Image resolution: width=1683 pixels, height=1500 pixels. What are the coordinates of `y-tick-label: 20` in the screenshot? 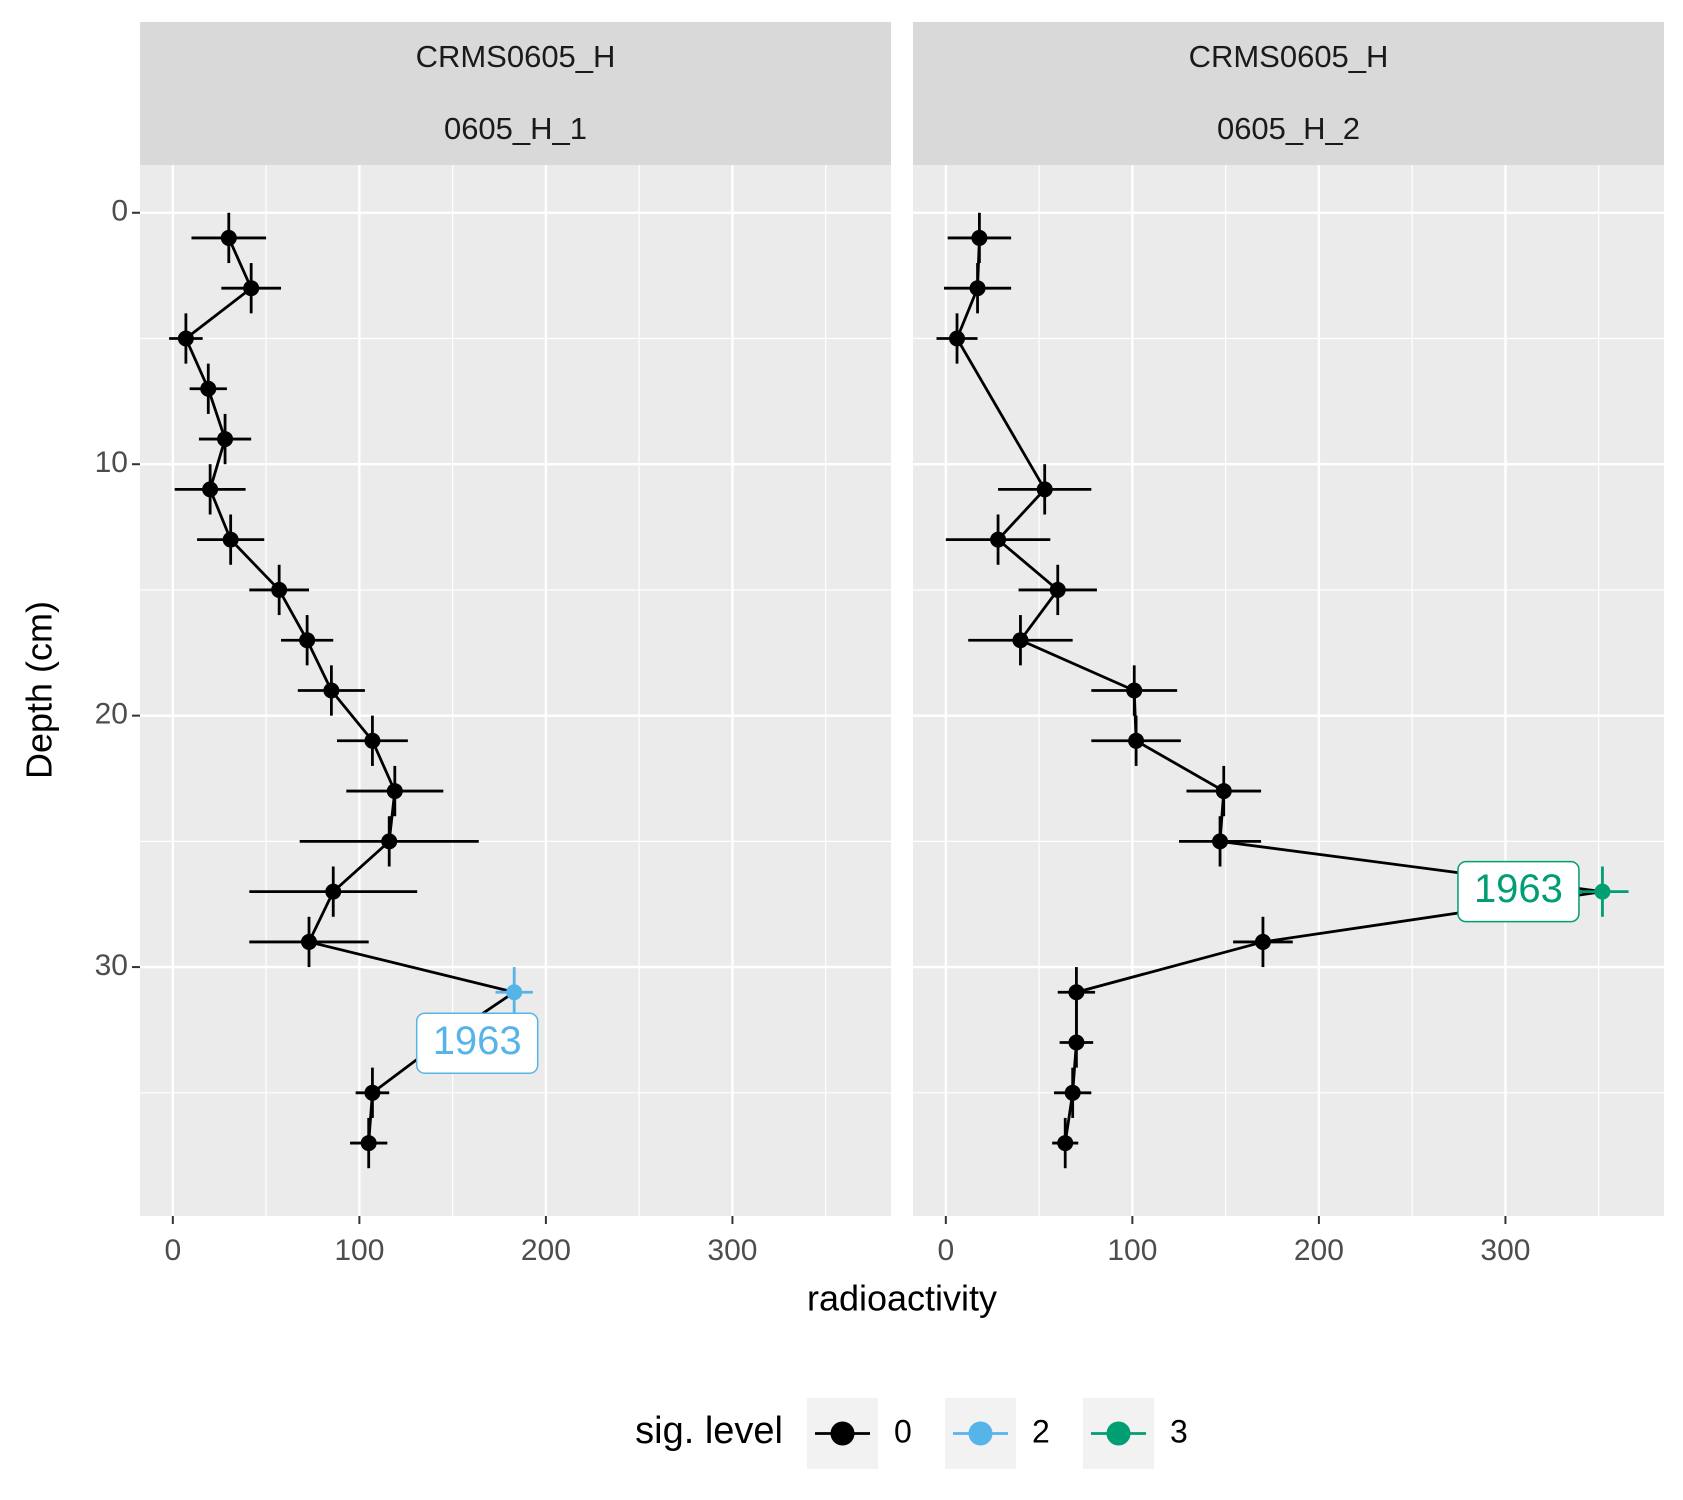 It's located at (111, 714).